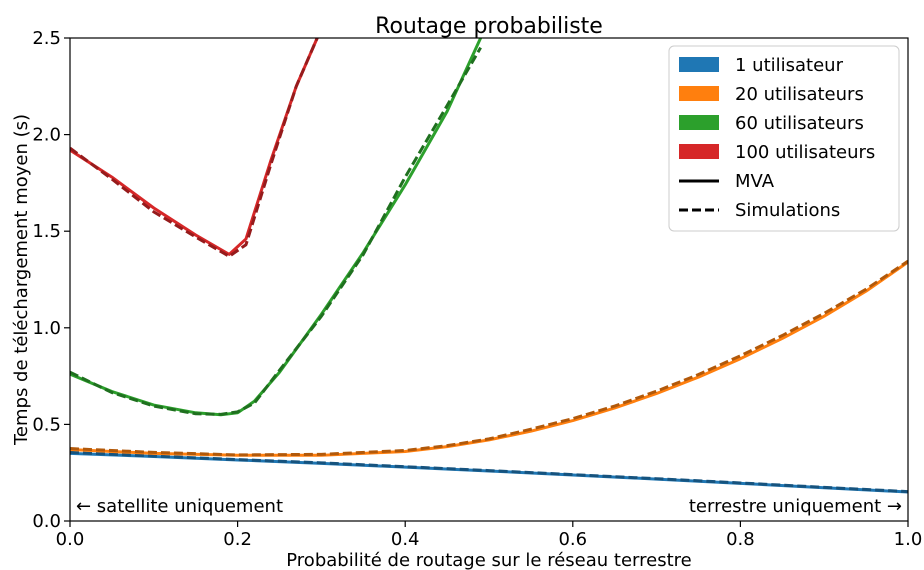 This screenshot has height=570, width=924. Describe the element at coordinates (46, 328) in the screenshot. I see `y-tick-label: 1.0` at that location.